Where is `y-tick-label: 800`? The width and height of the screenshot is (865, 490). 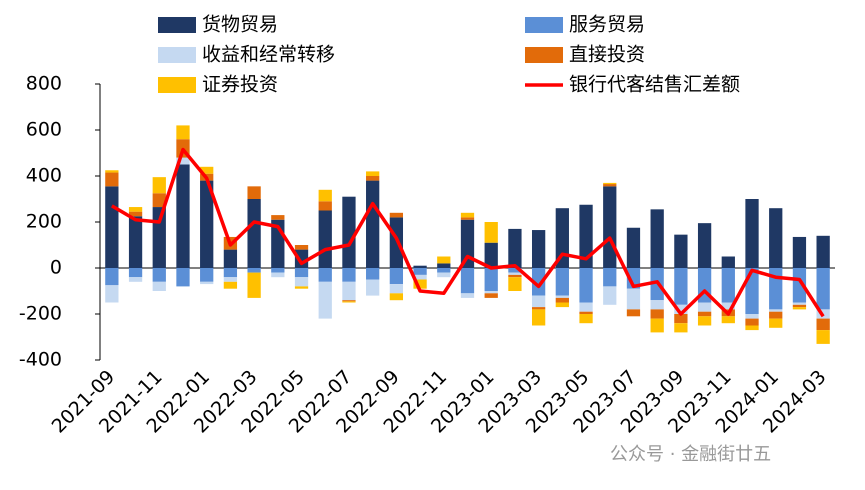 y-tick-label: 800 is located at coordinates (44, 84).